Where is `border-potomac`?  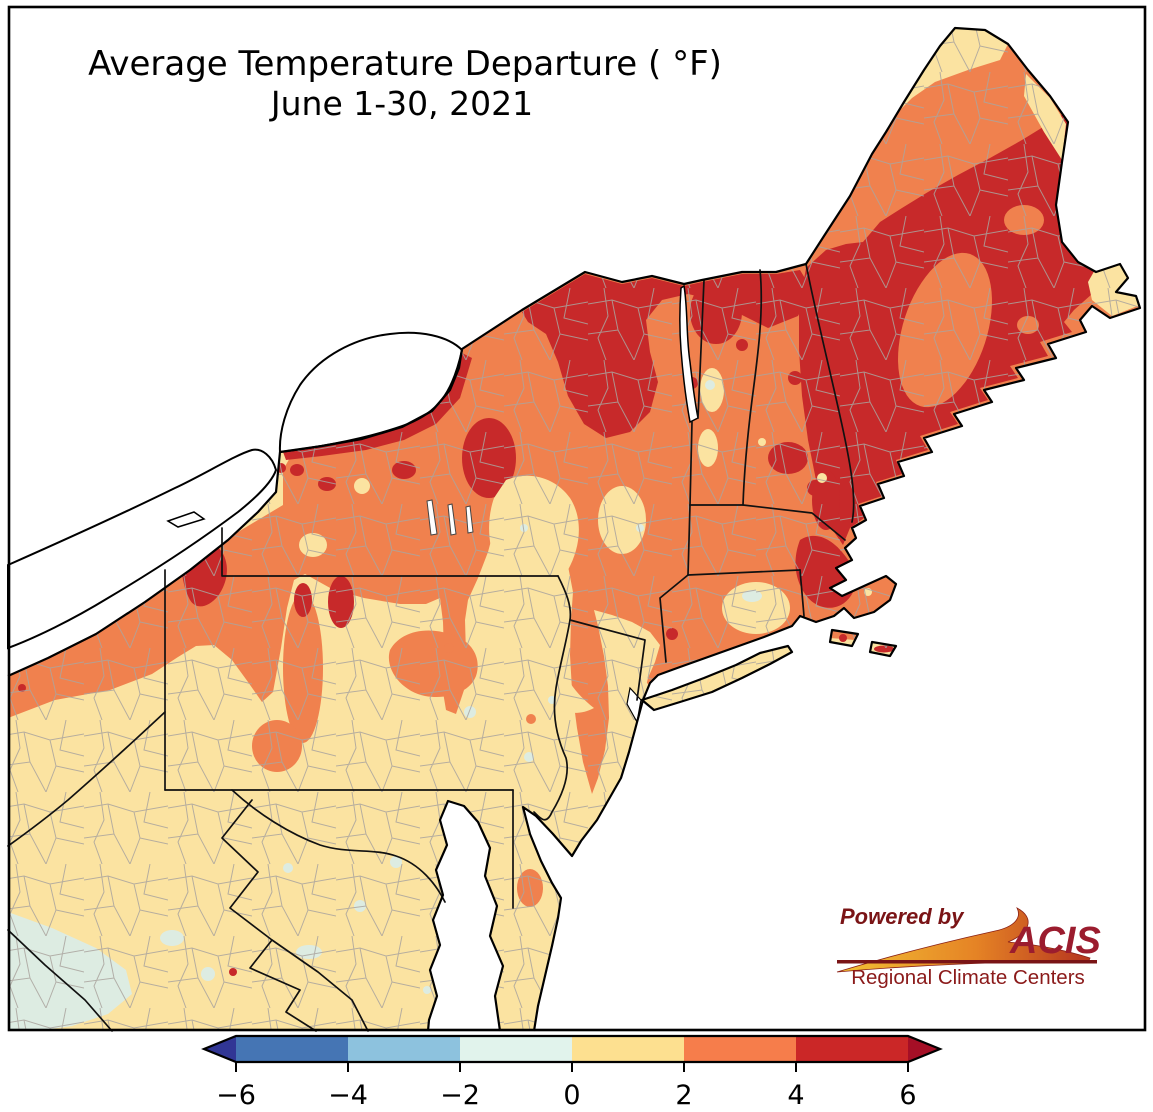
border-potomac is located at coordinates (338, 846).